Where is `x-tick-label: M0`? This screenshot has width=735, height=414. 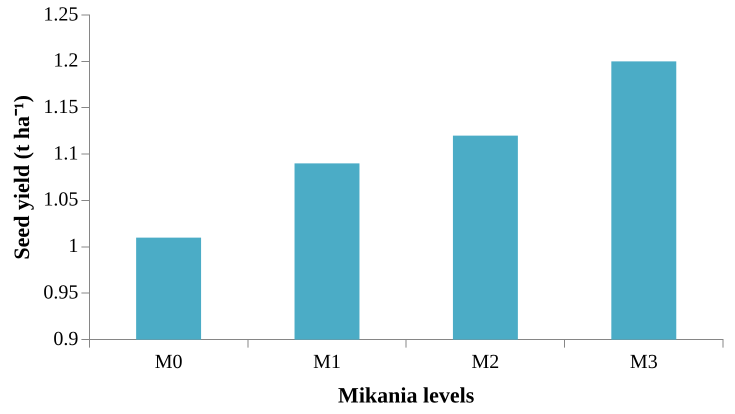 x-tick-label: M0 is located at coordinates (168, 361).